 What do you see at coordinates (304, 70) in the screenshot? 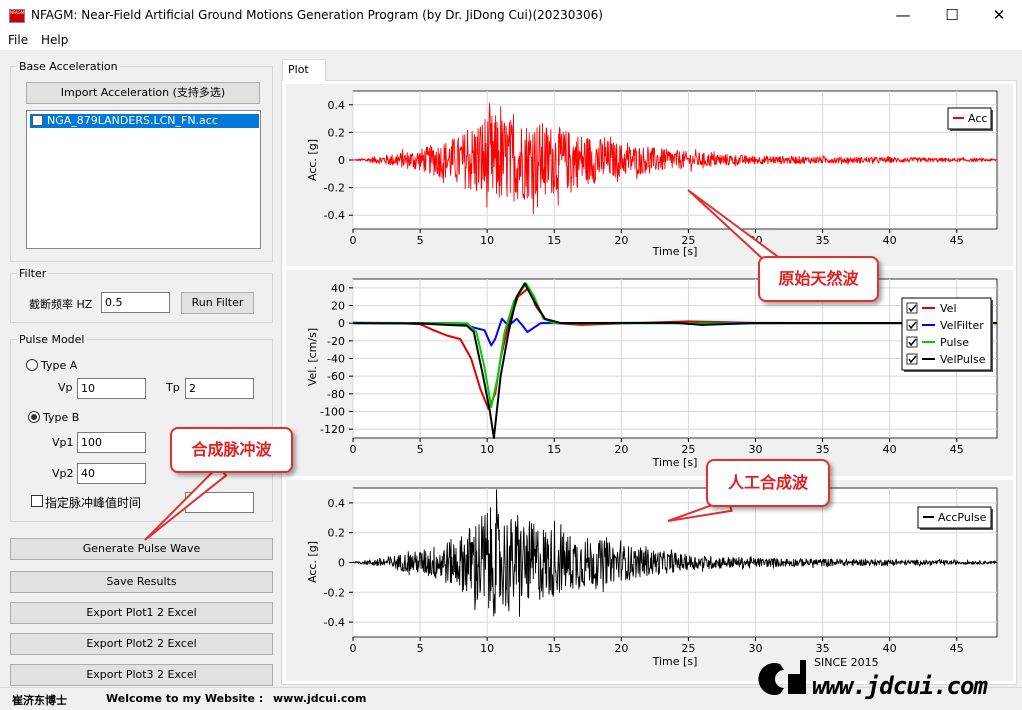
I see `tab-plot: Plot` at bounding box center [304, 70].